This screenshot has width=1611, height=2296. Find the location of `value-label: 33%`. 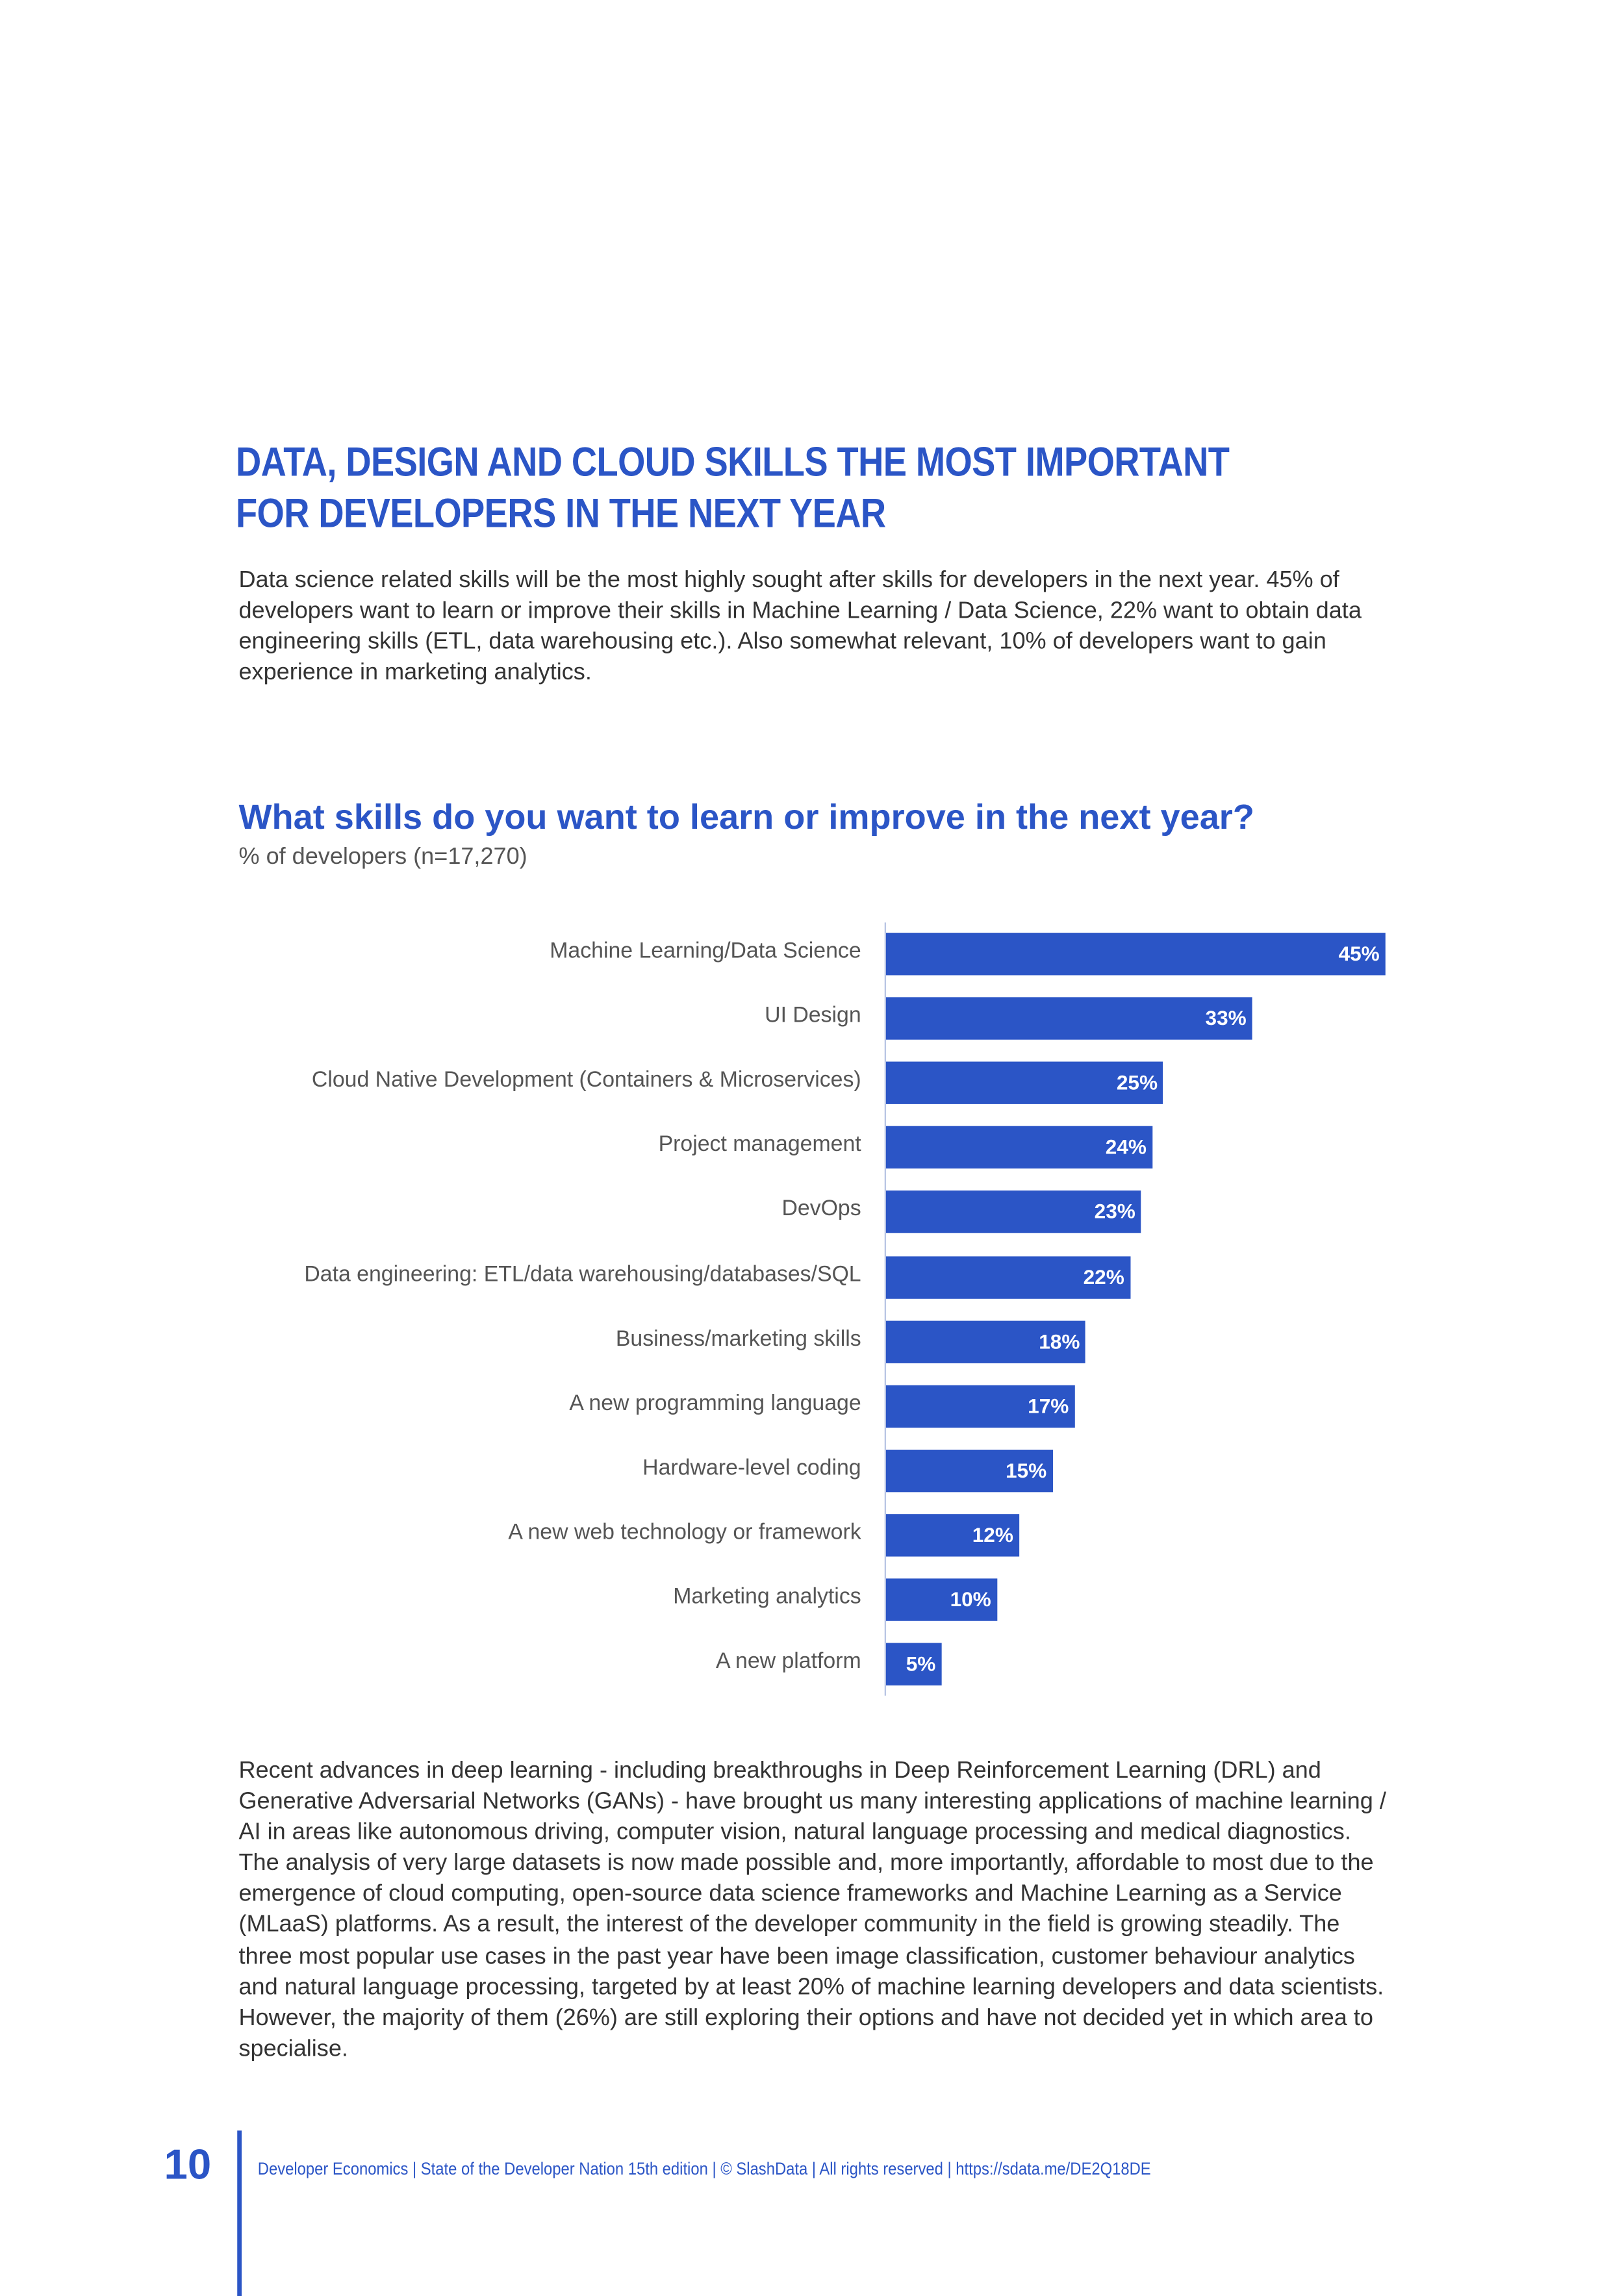

value-label: 33% is located at coordinates (1226, 1018).